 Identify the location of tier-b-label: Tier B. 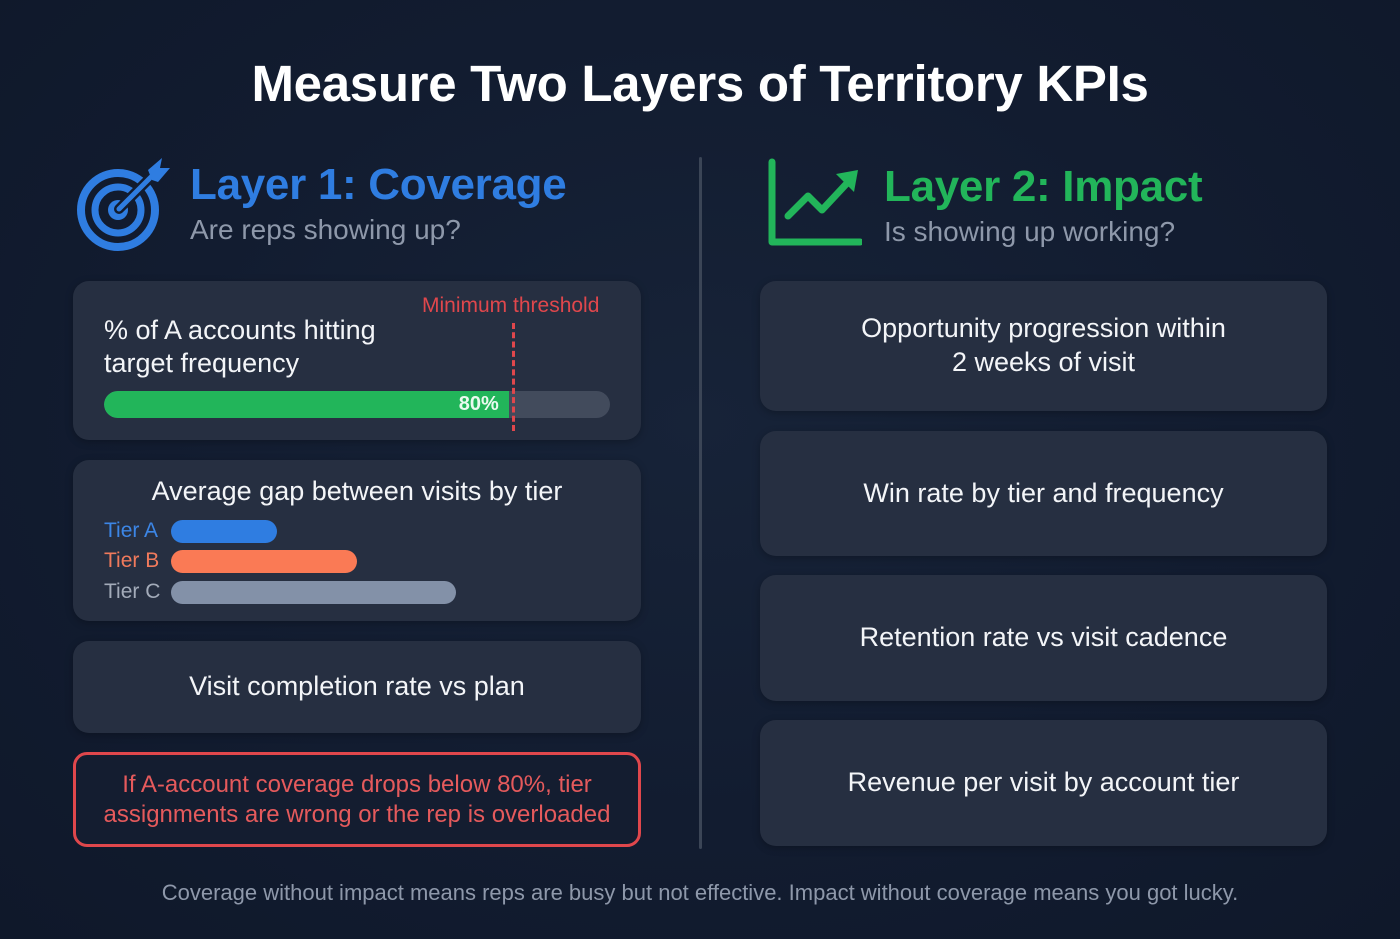
(132, 560).